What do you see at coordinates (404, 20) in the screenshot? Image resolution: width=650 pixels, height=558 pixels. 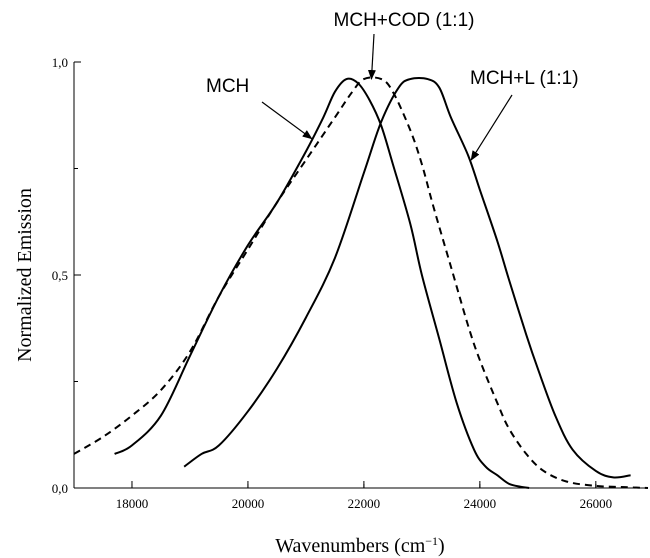 I see `annotation-label: MCH+COD (1:1)` at bounding box center [404, 20].